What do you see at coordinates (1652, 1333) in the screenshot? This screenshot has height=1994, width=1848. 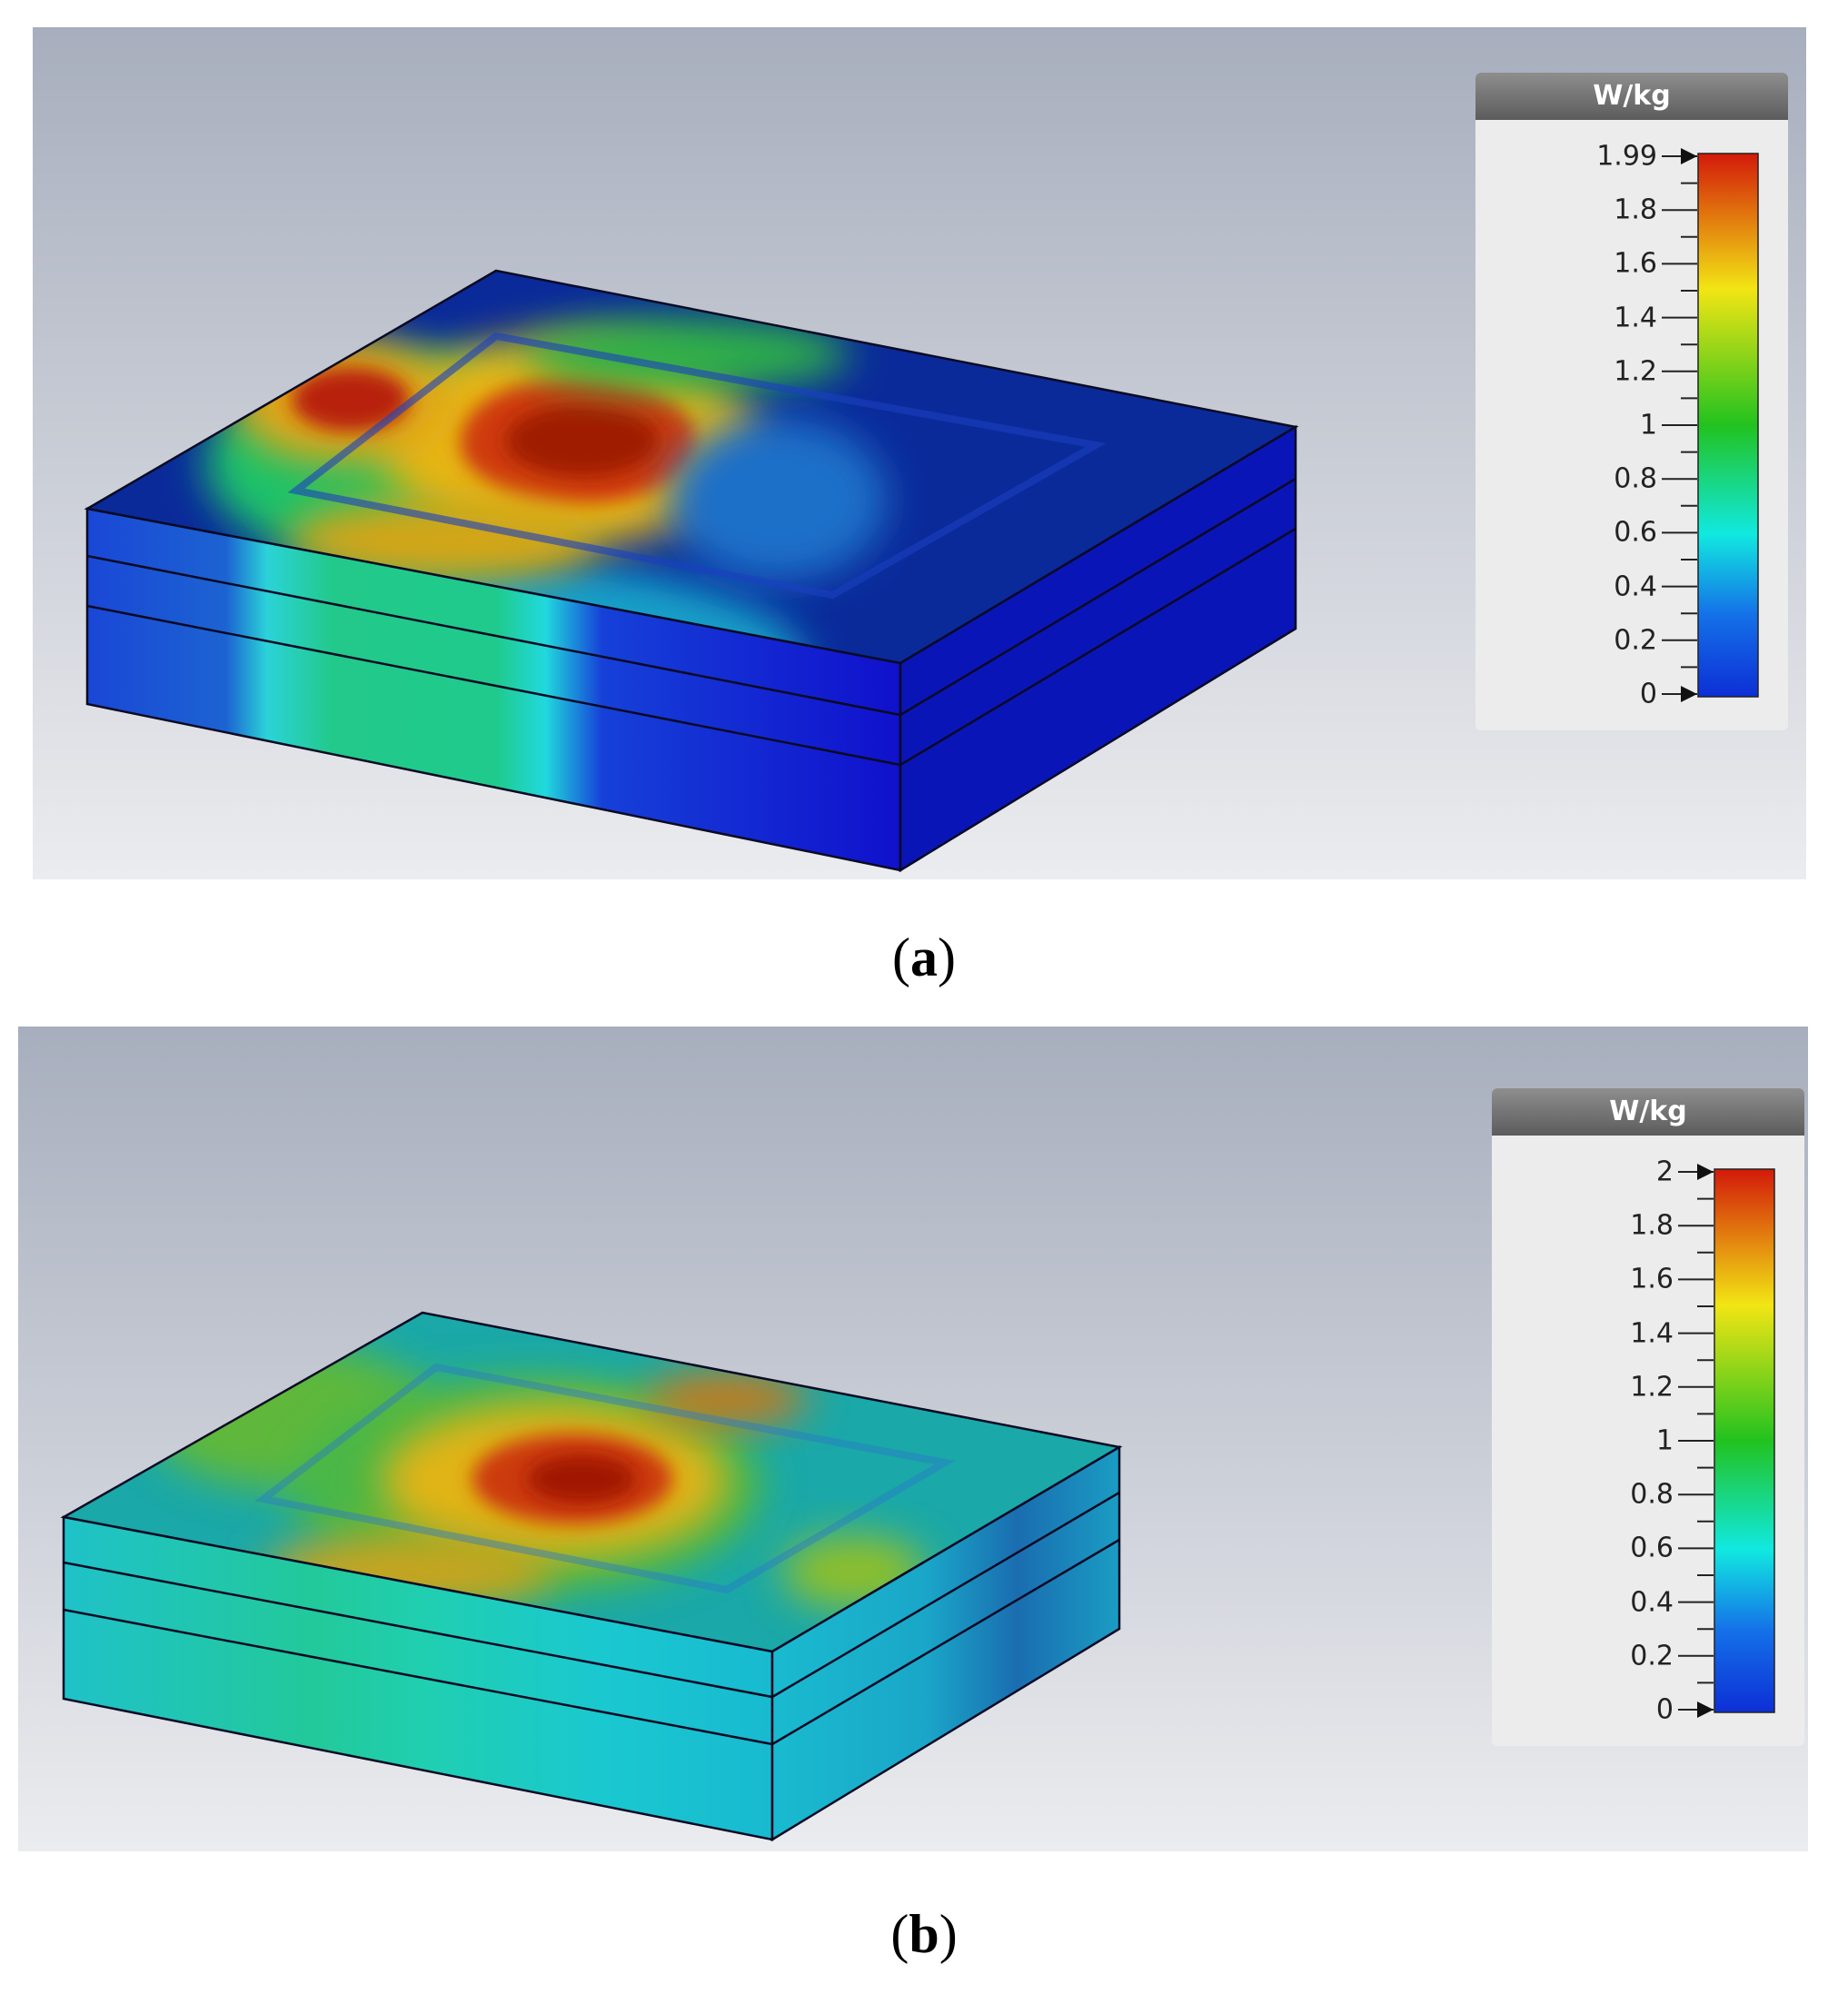 I see `panel-b-colorbar-tick-label: 1.4` at bounding box center [1652, 1333].